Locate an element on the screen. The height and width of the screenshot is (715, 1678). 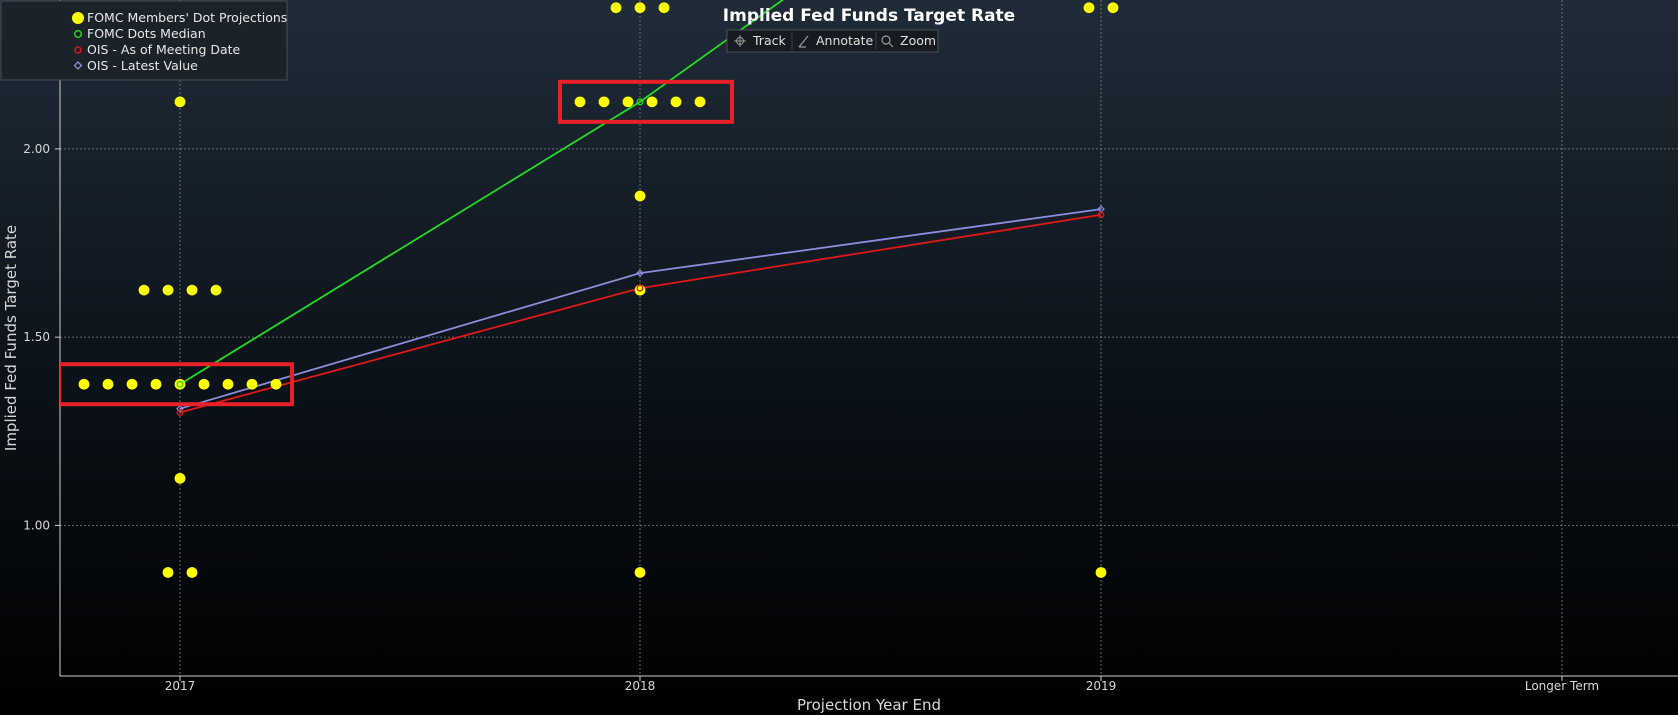
chart-title: Implied Fed Funds Target Rate is located at coordinates (869, 16).